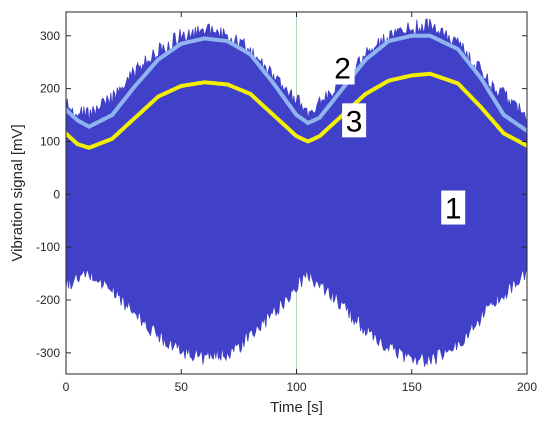 Image resolution: width=550 pixels, height=425 pixels. I want to click on y-tick-label: -100, so click(48, 247).